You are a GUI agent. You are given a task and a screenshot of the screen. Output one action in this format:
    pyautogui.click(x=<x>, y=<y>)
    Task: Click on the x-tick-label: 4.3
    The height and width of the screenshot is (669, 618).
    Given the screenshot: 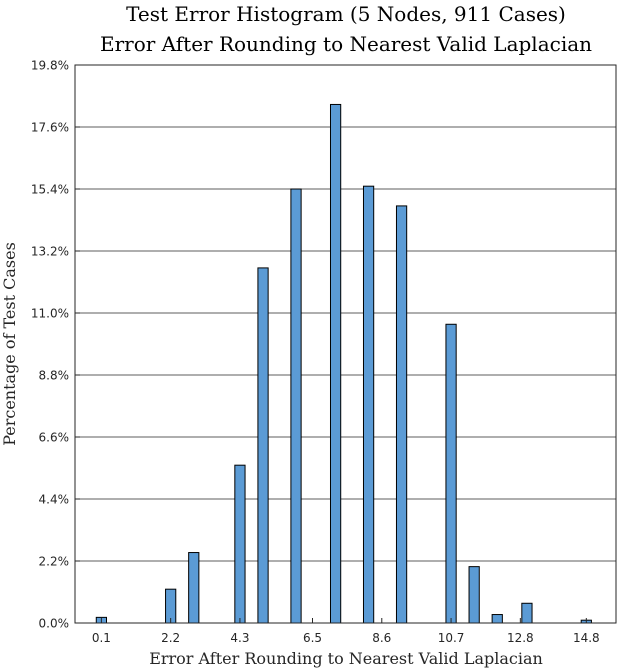 What is the action you would take?
    pyautogui.click(x=239, y=638)
    